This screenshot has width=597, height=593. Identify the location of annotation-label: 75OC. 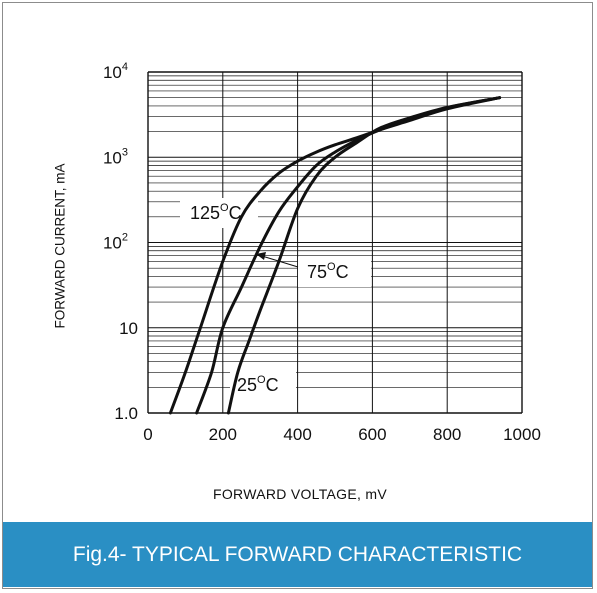
(328, 271).